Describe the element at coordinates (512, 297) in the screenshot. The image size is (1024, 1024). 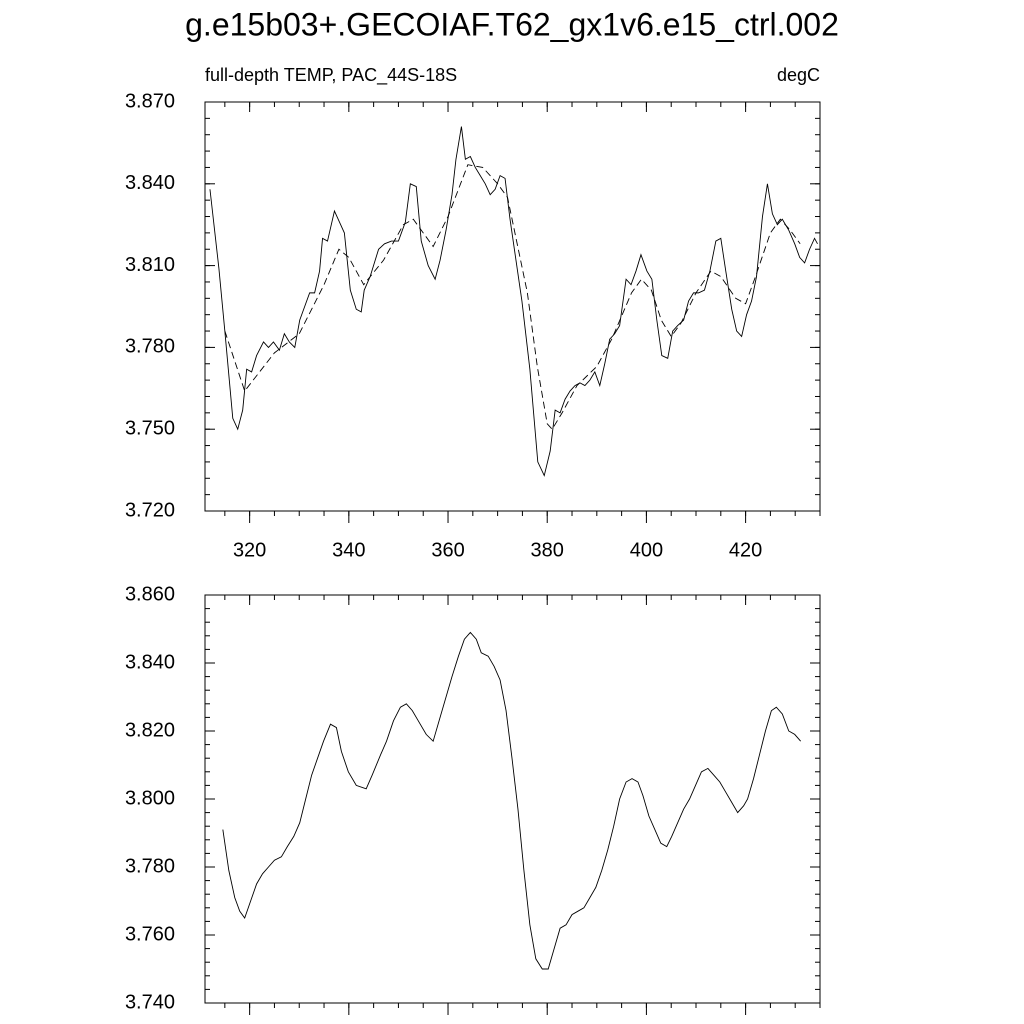
I see `series-line` at that location.